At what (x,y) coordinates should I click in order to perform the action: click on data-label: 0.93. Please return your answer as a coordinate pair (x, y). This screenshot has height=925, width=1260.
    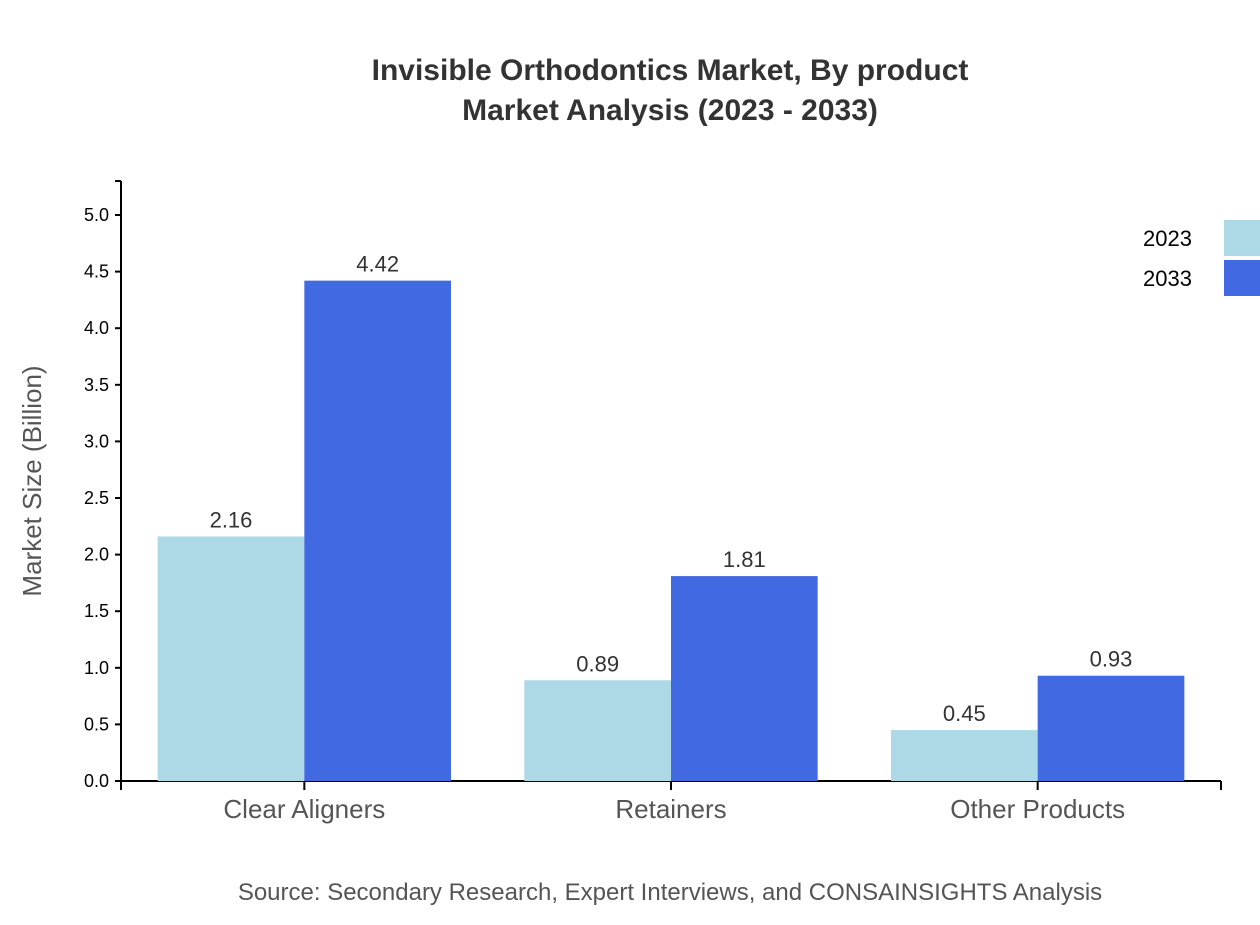
    Looking at the image, I should click on (1111, 659).